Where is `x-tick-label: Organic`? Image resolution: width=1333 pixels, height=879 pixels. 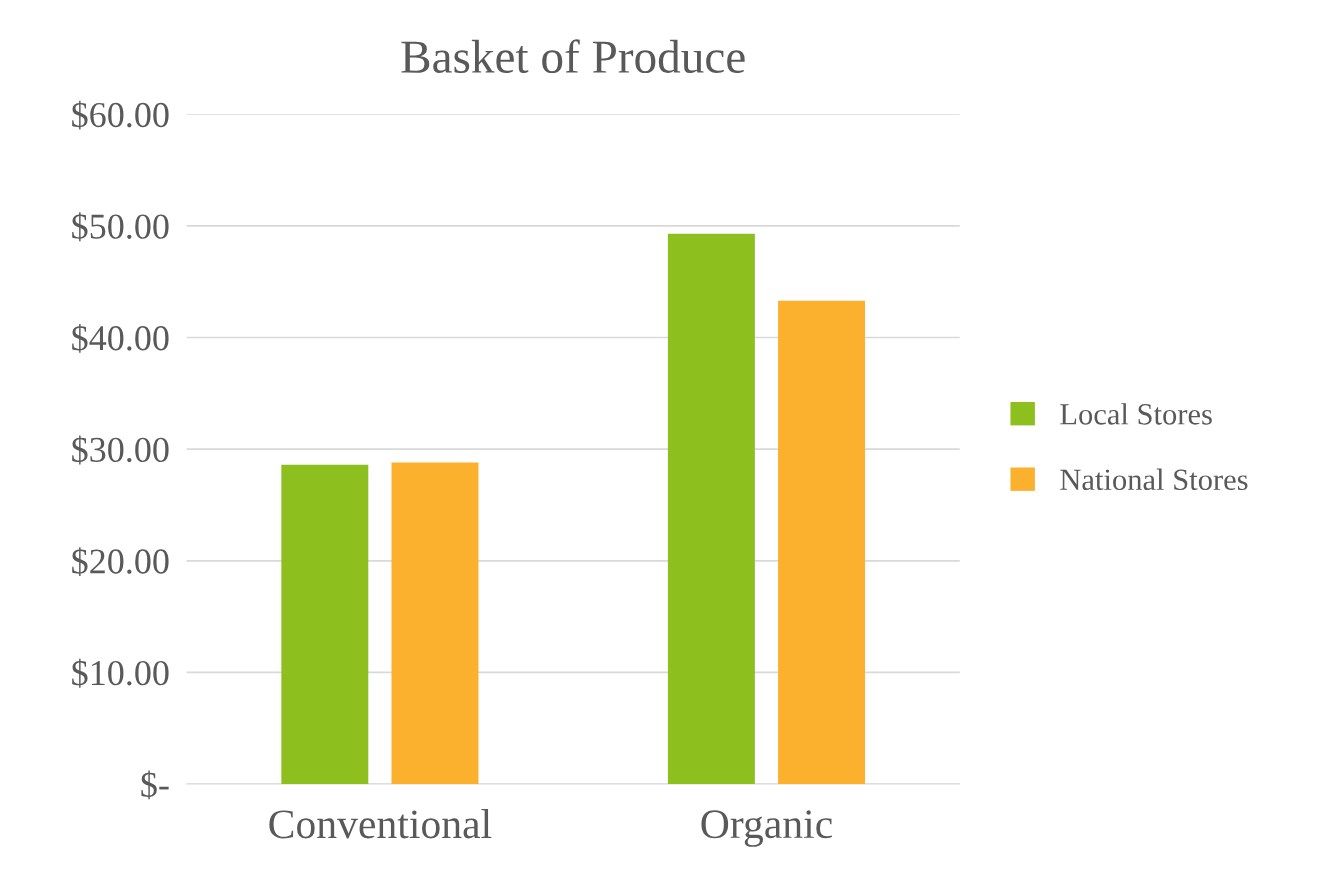 x-tick-label: Organic is located at coordinates (766, 828).